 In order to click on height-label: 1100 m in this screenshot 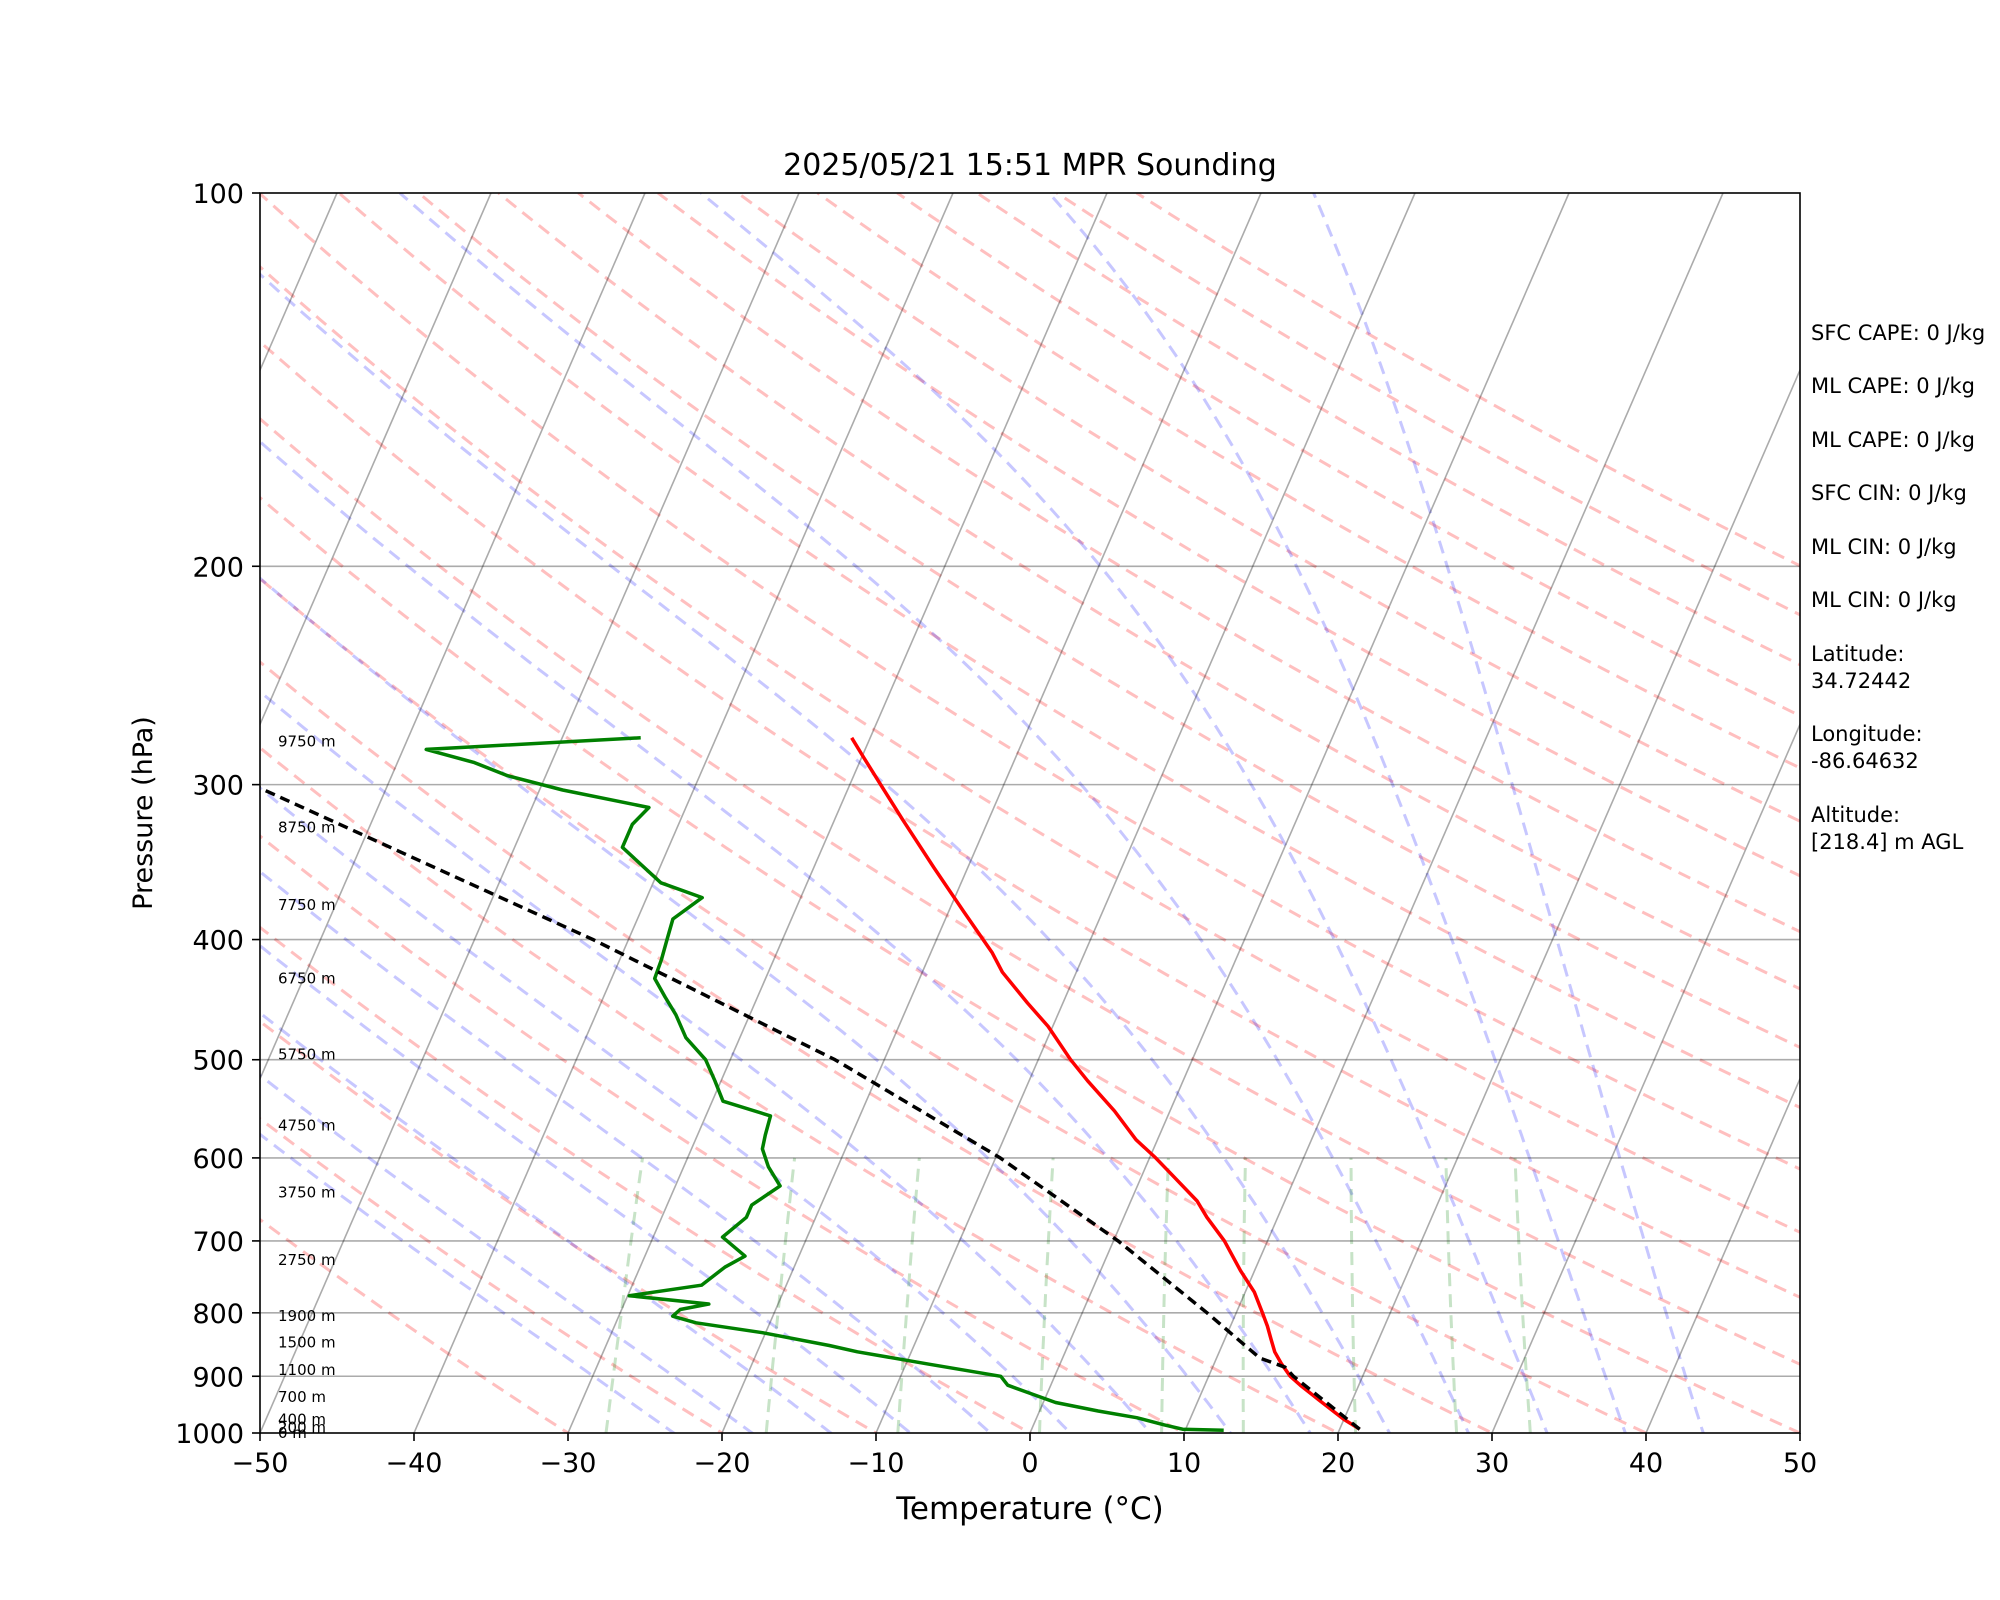, I will do `click(307, 1370)`.